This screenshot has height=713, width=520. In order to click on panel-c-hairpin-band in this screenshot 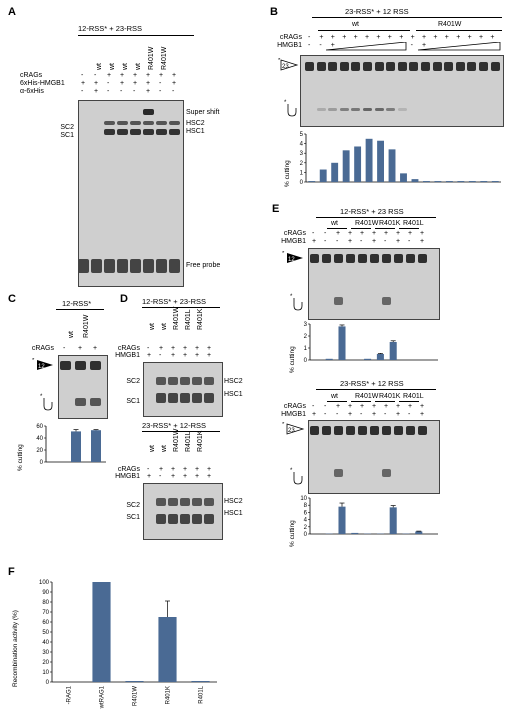, I will do `click(95, 402)`.